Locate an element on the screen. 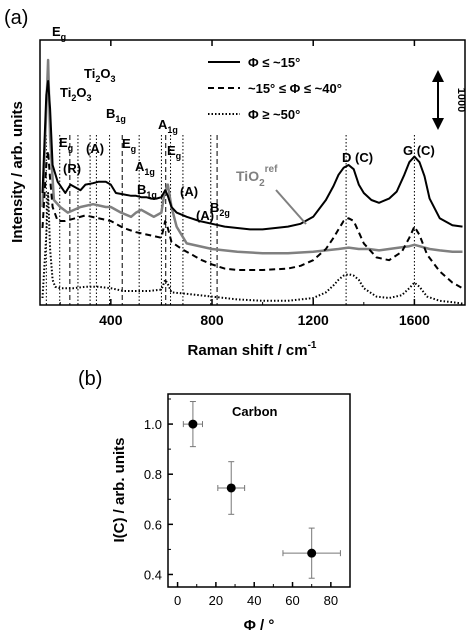  y-tick-label-b: 0.6 is located at coordinates (153, 524).